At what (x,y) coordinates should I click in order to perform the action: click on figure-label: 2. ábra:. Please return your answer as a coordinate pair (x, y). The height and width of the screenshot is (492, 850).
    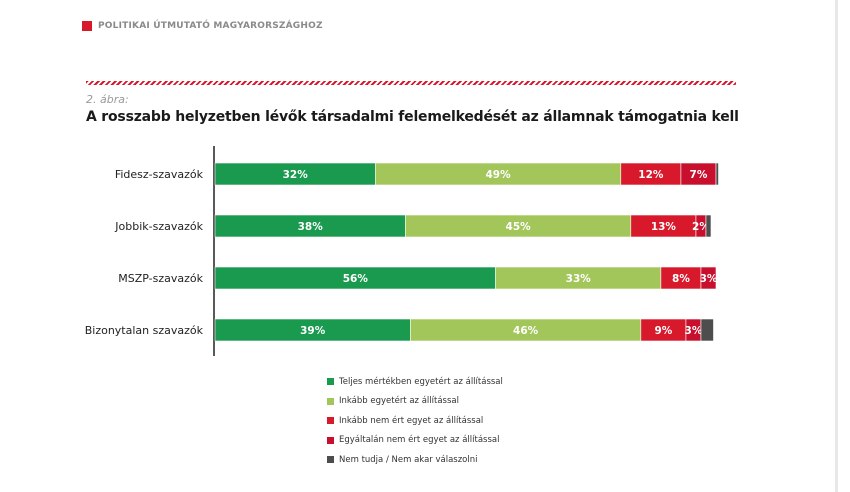
    Looking at the image, I should click on (107, 99).